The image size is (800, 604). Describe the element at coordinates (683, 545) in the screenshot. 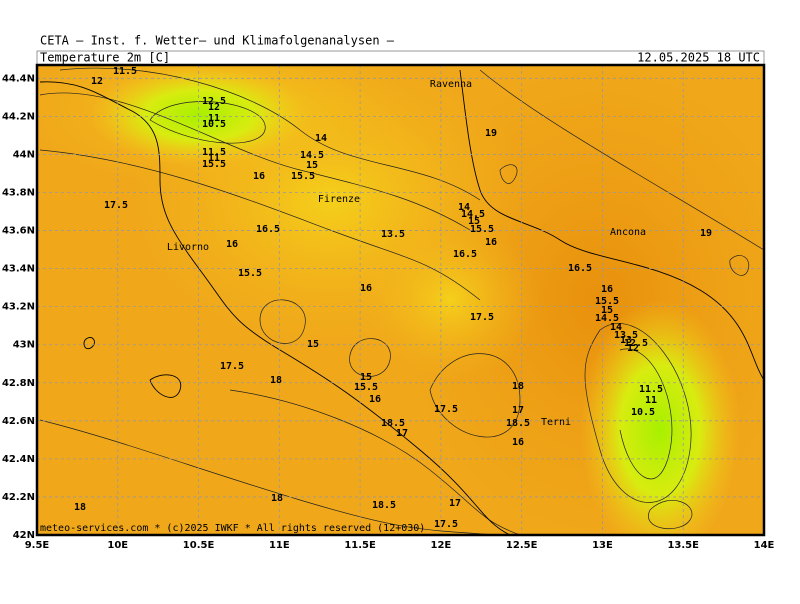

I see `x-tick-label: 13.5E` at that location.